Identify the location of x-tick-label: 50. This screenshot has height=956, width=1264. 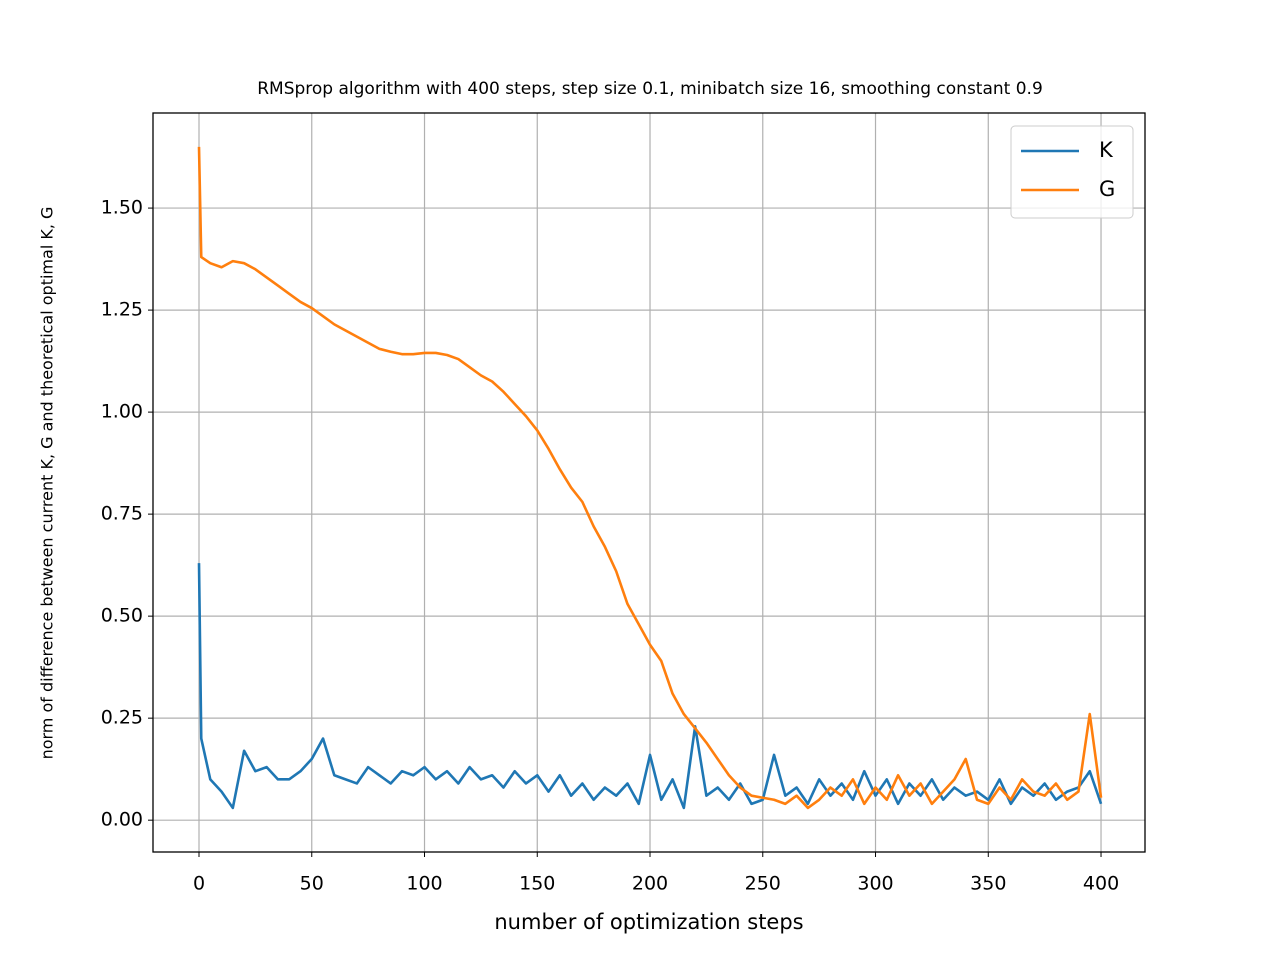
(312, 884).